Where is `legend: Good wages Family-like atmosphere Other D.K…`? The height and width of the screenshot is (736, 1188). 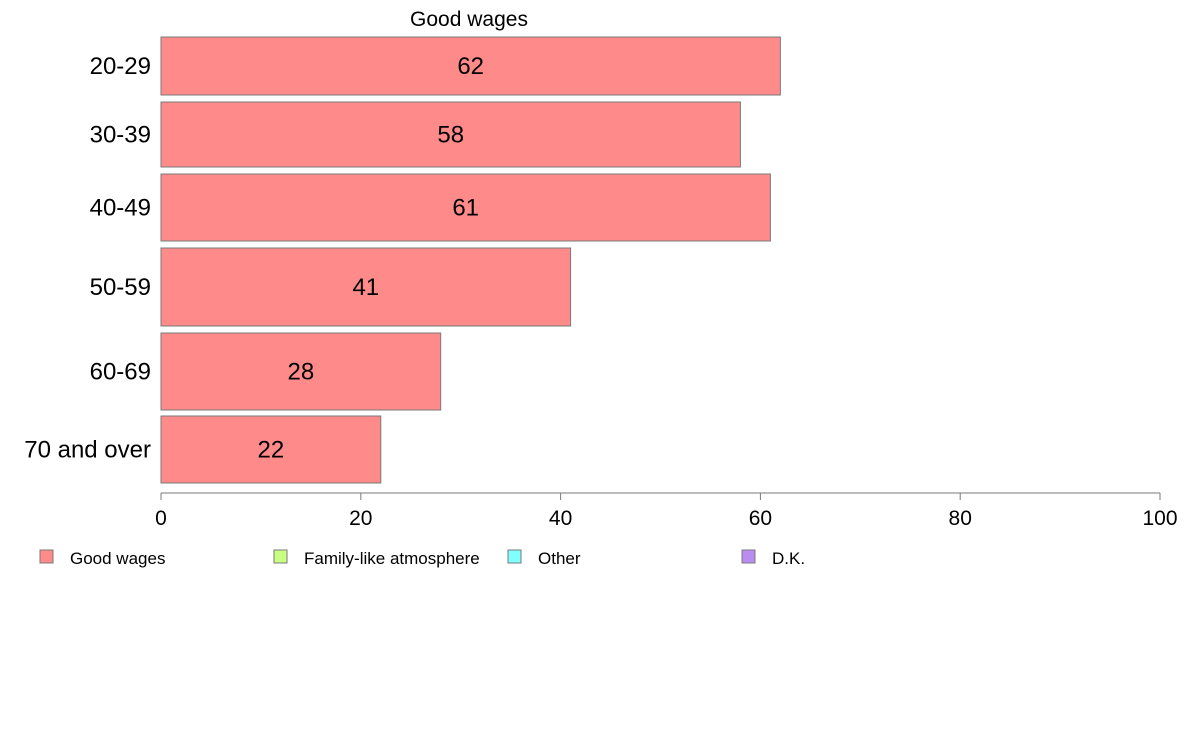
legend: Good wages Family-like atmosphere Other D.K… is located at coordinates (422, 558).